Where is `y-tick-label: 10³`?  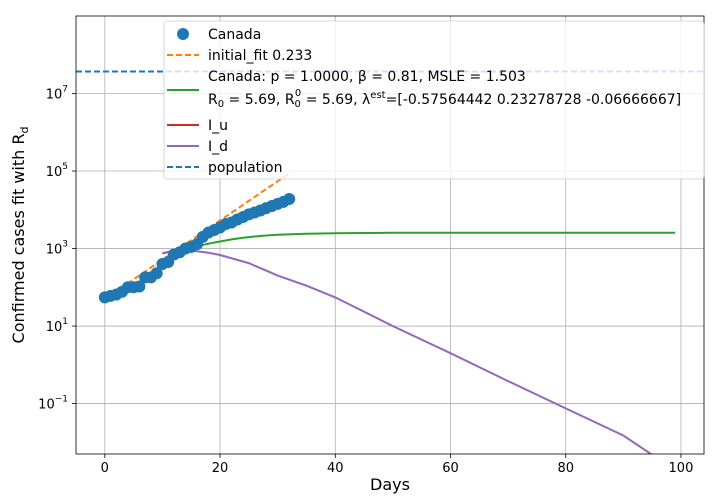
y-tick-label: 10³ is located at coordinates (57, 249).